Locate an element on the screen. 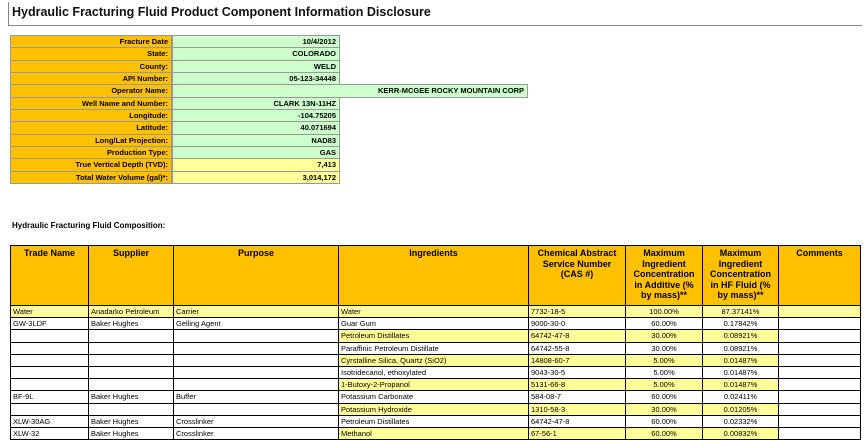 This screenshot has width=864, height=440. table-cell: 64742-55-8 is located at coordinates (577, 348).